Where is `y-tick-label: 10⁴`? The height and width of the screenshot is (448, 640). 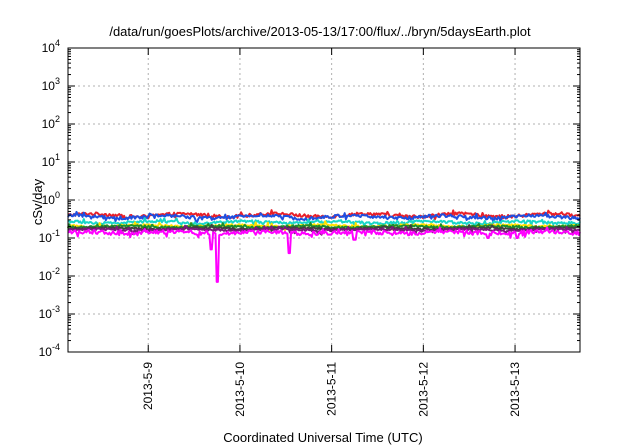
y-tick-label: 10⁴ is located at coordinates (51, 46).